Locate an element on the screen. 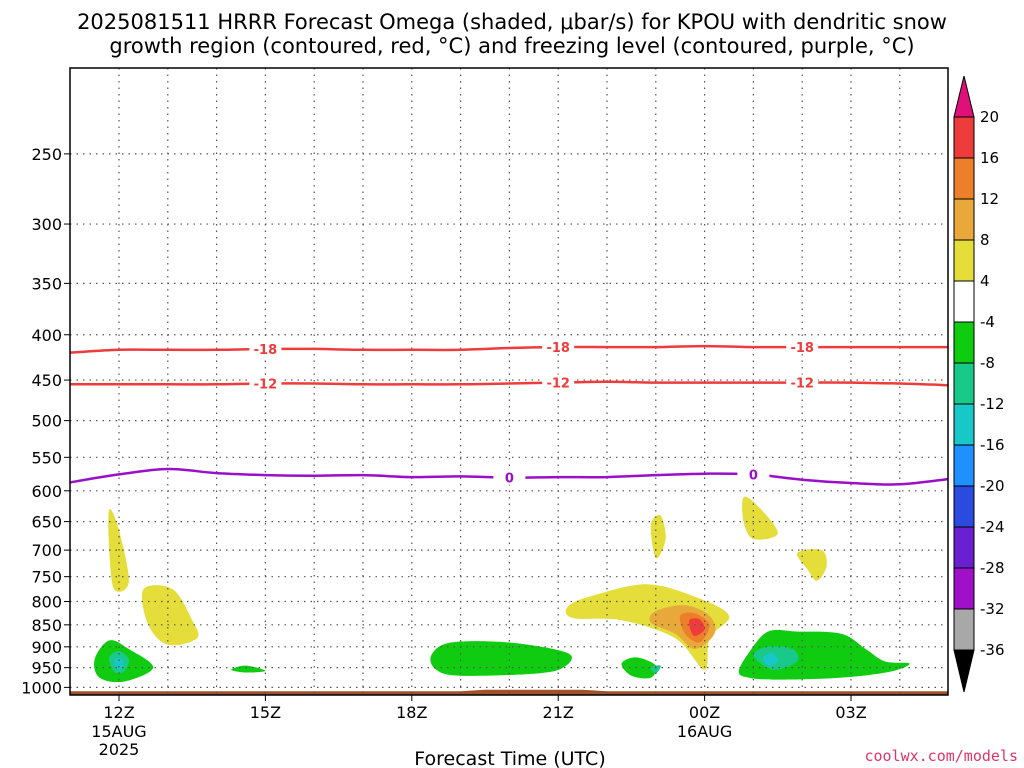  y-tick-label: 850 is located at coordinates (46, 625).